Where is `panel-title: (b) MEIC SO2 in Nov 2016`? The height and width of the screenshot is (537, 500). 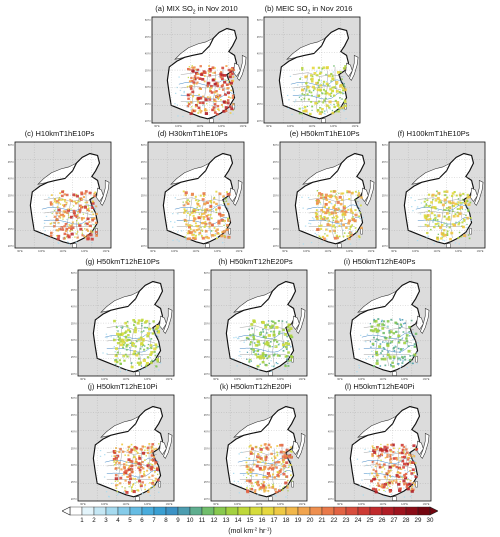
panel-title: (b) MEIC SO2 in Nov 2016 is located at coordinates (308, 10).